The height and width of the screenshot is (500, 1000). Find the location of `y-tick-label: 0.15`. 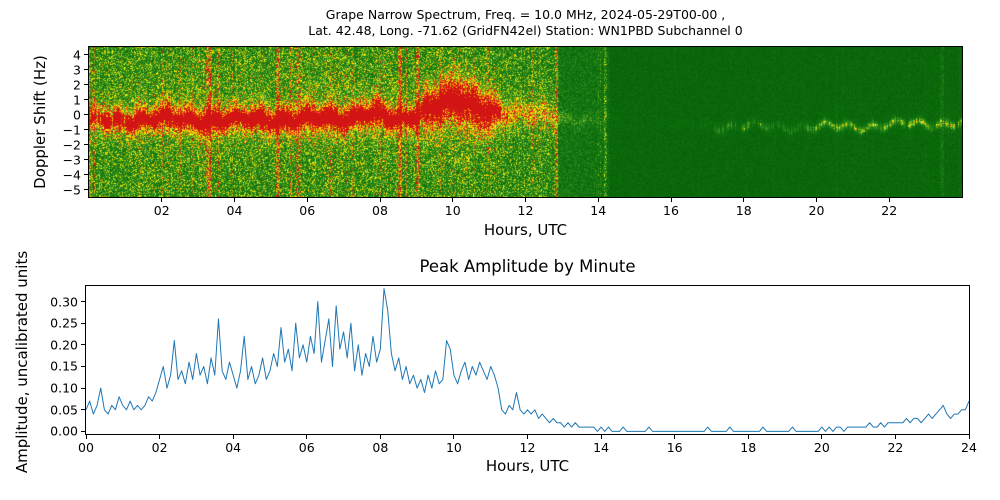

y-tick-label: 0.15 is located at coordinates (64, 366).